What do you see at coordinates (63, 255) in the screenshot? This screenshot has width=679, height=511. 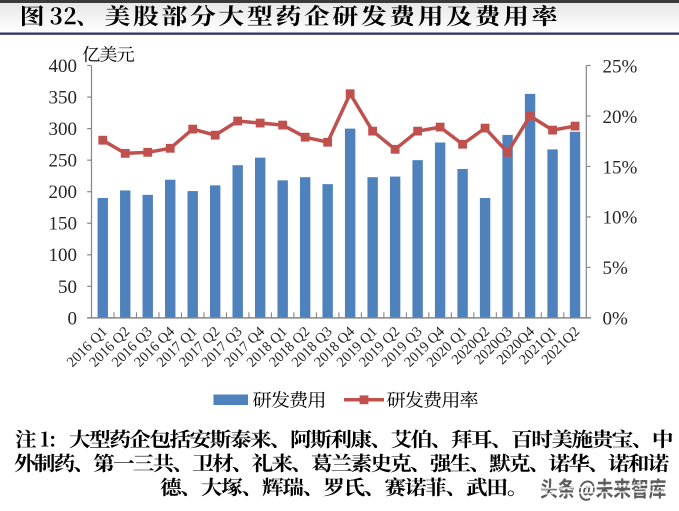 I see `svg-text: 100` at bounding box center [63, 255].